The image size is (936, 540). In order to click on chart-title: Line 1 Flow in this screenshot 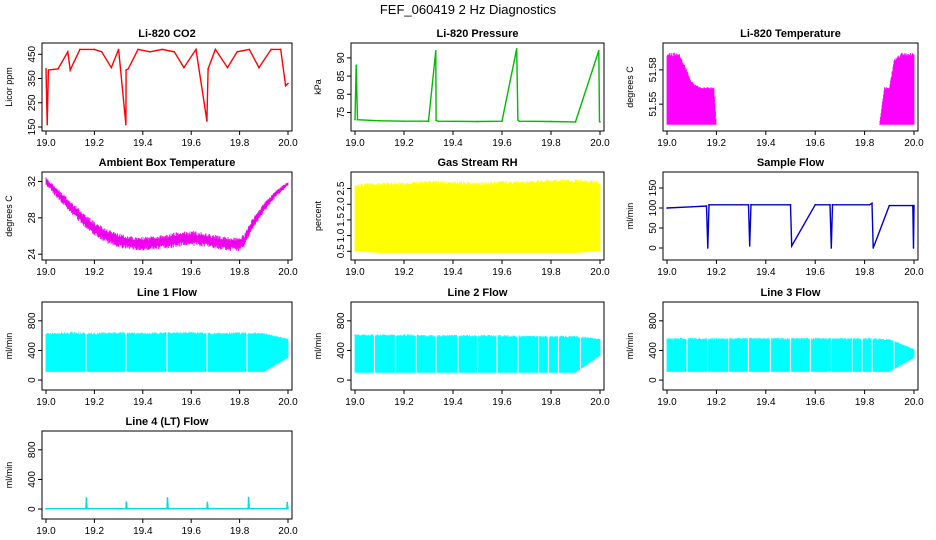, I will do `click(167, 293)`.